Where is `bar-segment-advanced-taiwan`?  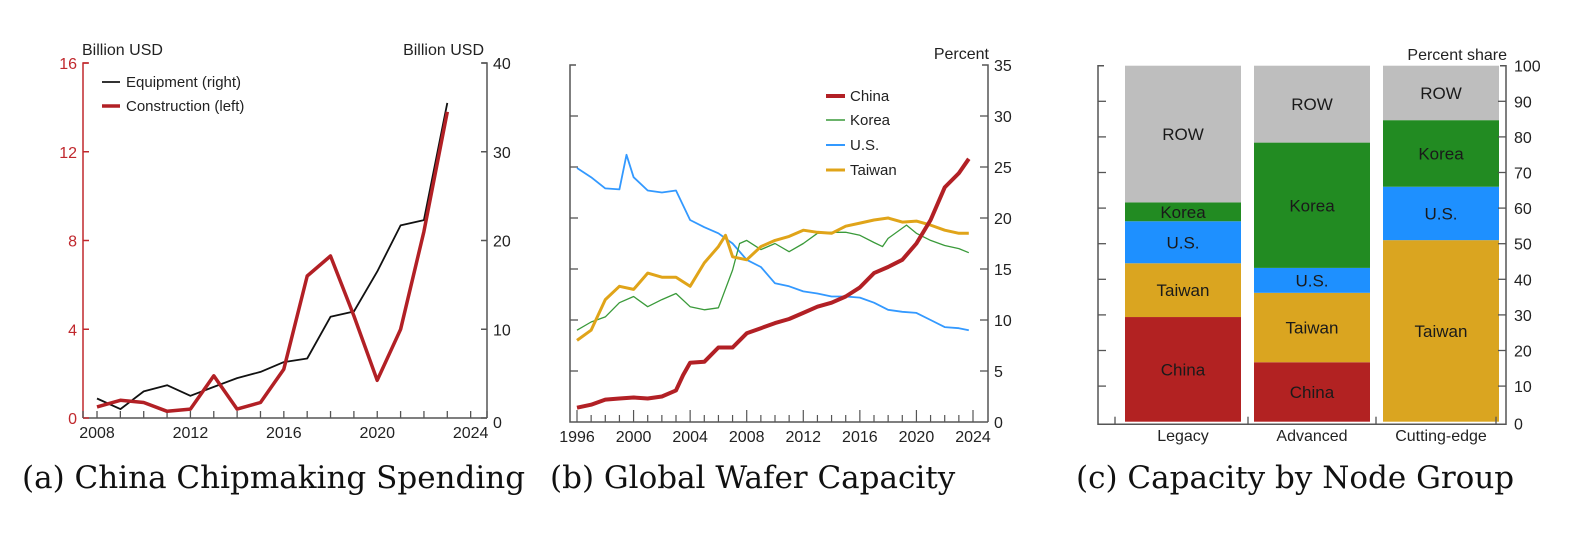
bar-segment-advanced-taiwan is located at coordinates (1312, 327).